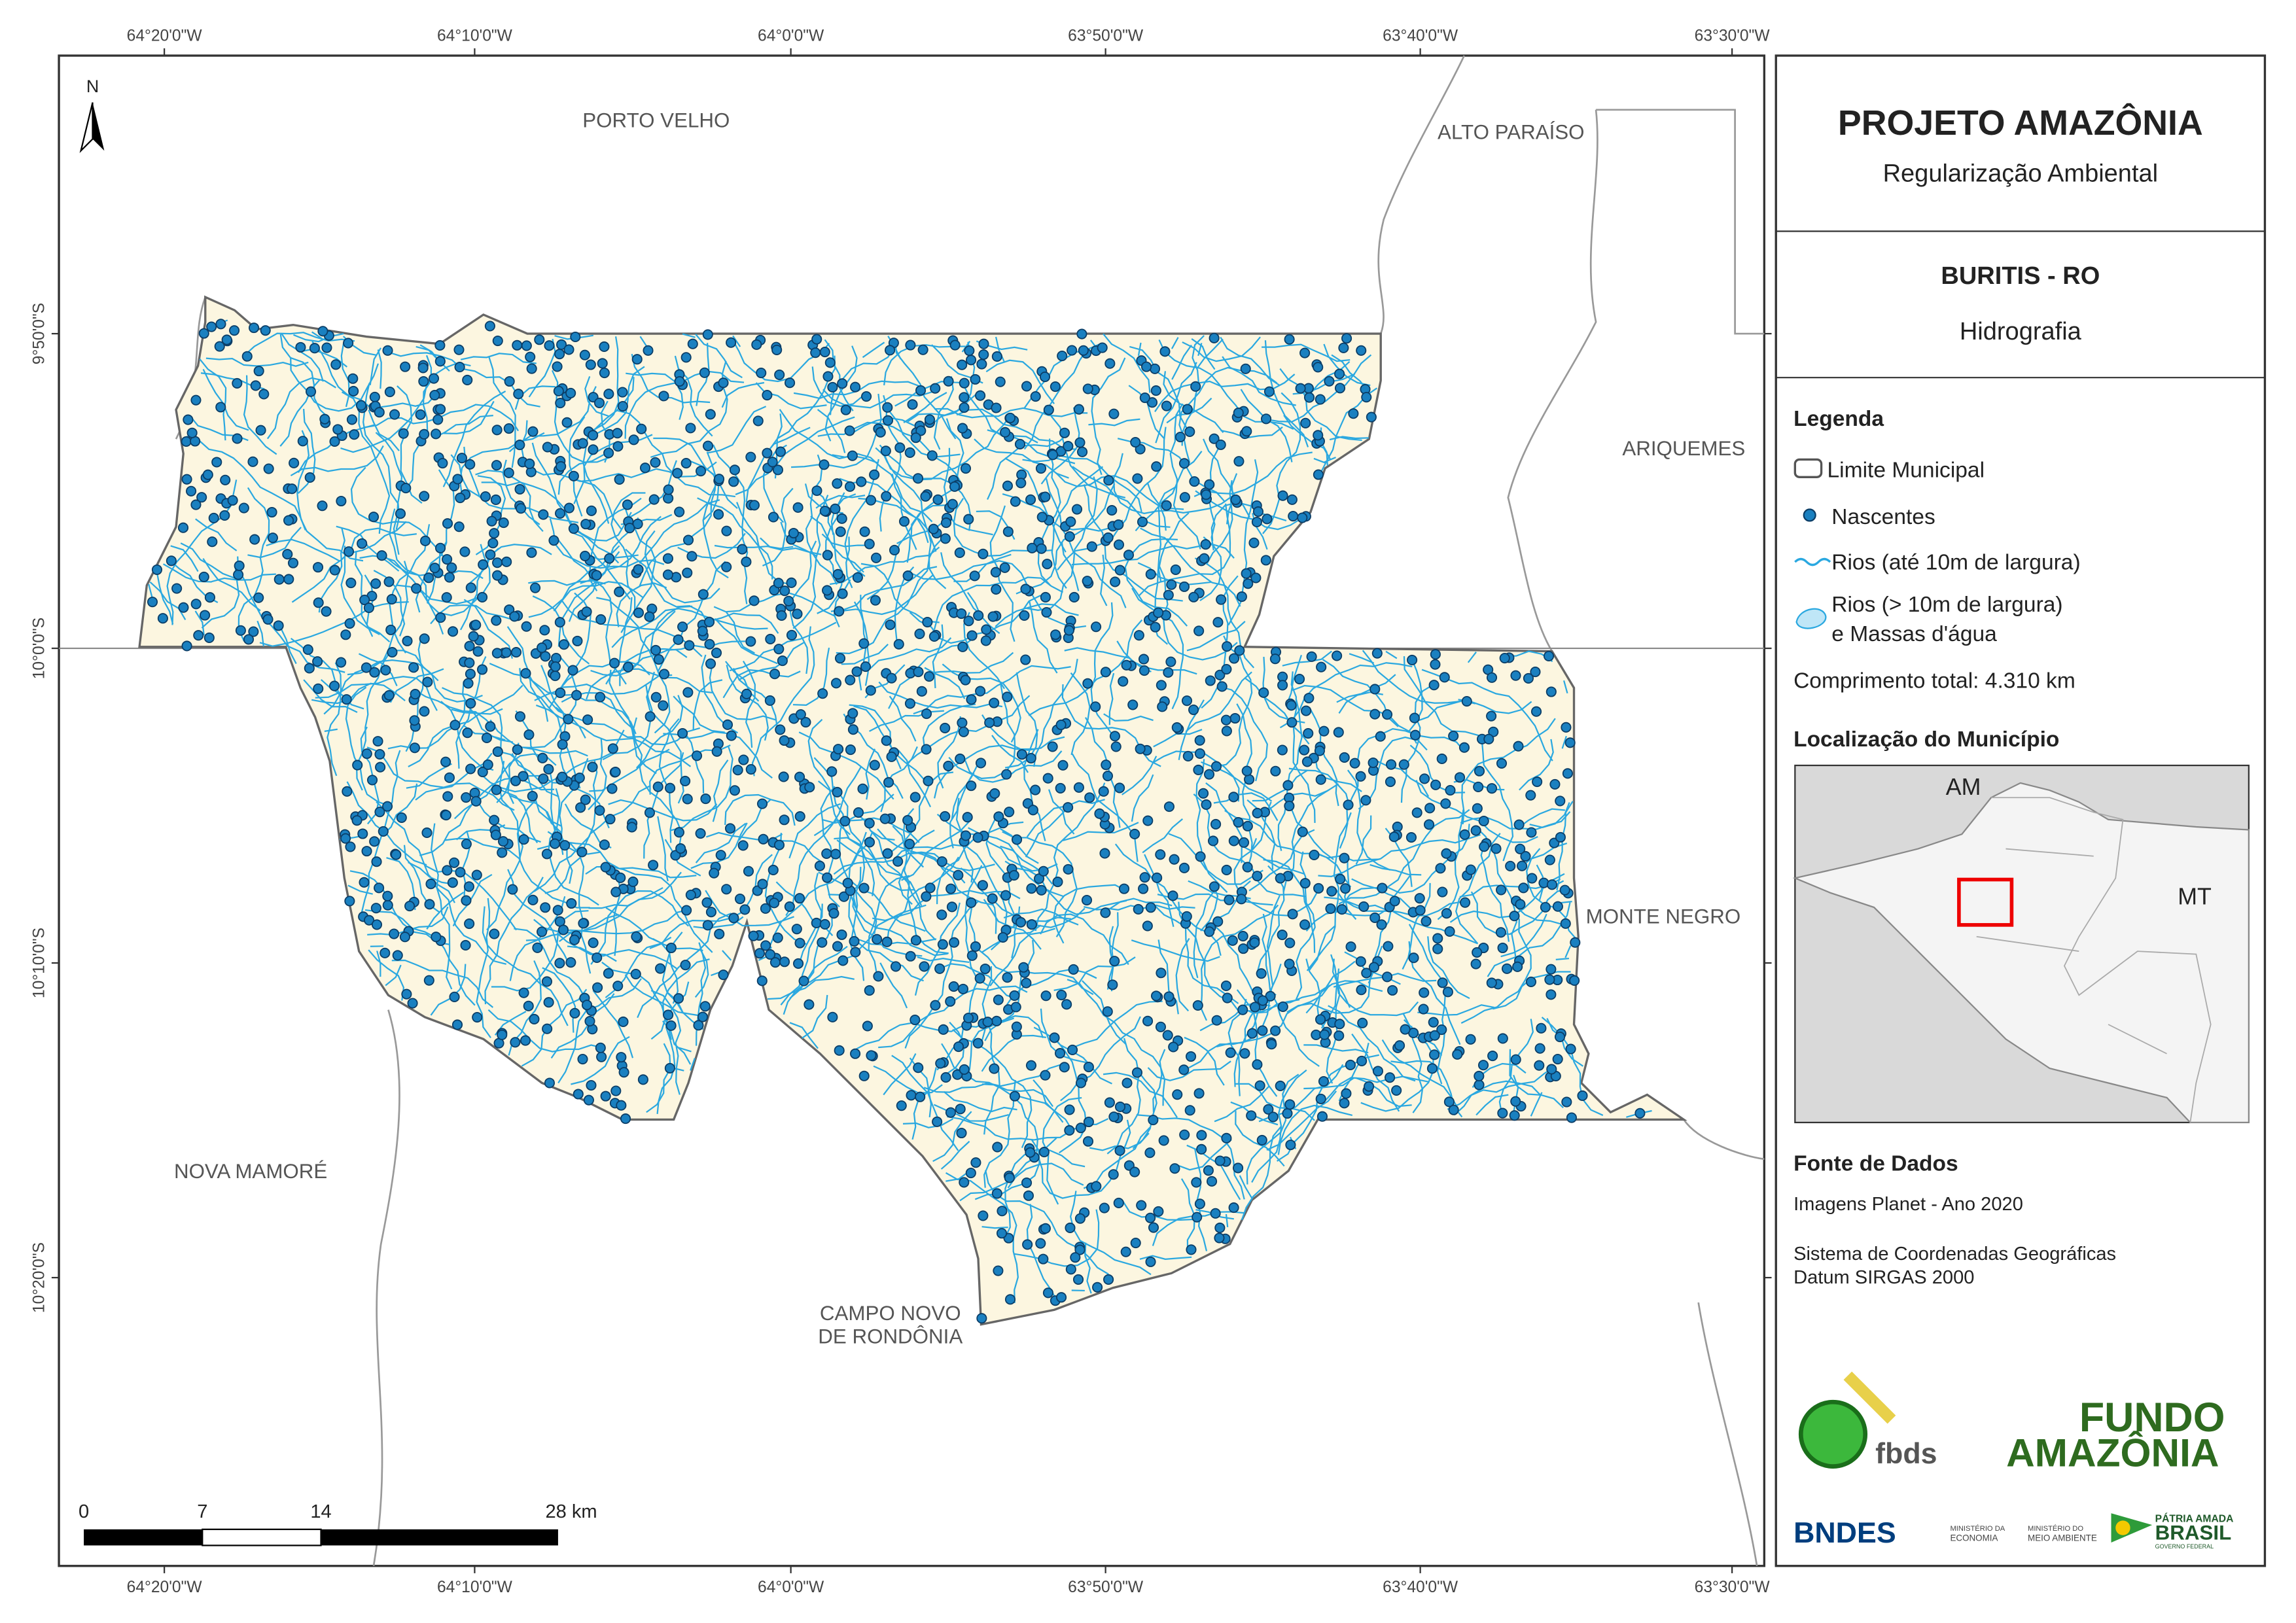  I want to click on scale-segment, so click(440, 1538).